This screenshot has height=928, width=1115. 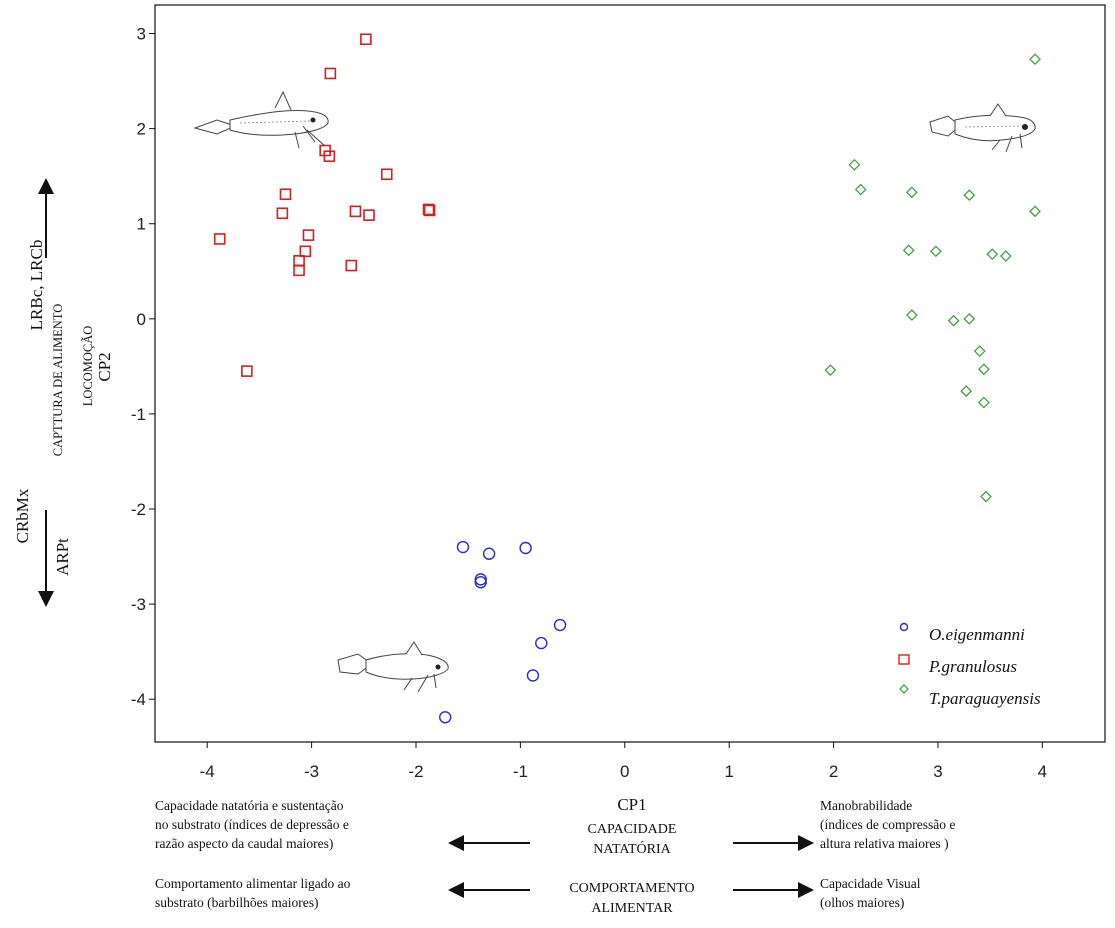 What do you see at coordinates (1042, 771) in the screenshot?
I see `x-tick-label: 4` at bounding box center [1042, 771].